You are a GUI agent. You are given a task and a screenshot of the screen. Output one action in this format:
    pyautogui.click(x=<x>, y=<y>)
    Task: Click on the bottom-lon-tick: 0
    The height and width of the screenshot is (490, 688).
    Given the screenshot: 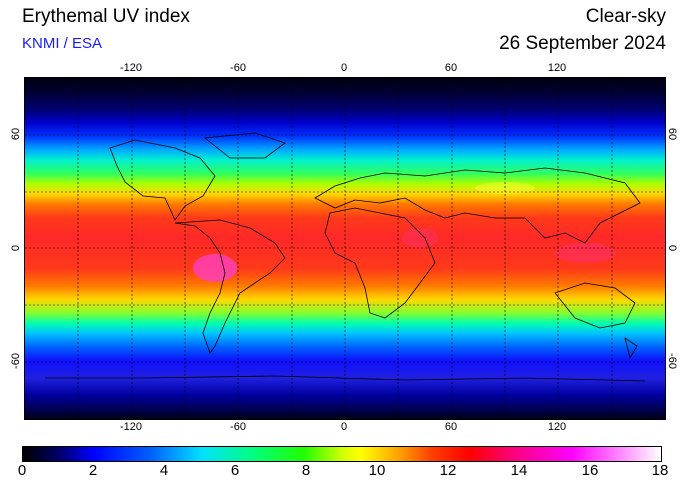 What is the action you would take?
    pyautogui.click(x=344, y=427)
    